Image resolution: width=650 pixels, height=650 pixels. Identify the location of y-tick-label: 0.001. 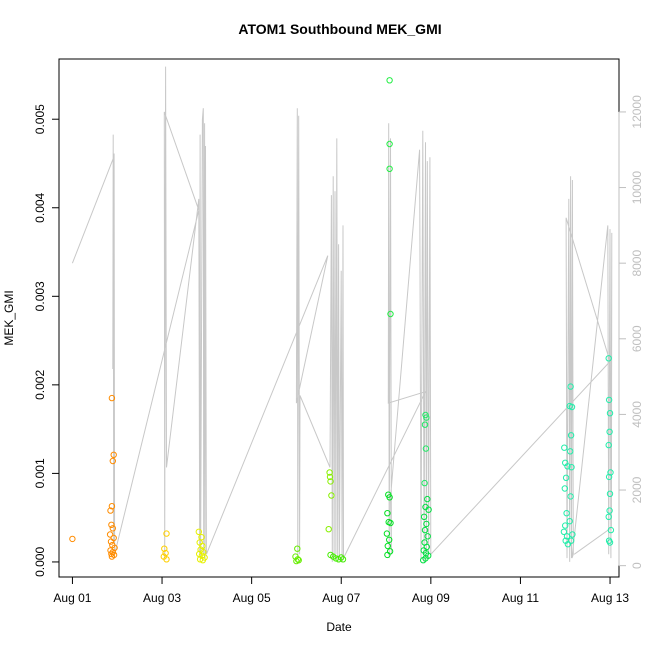
(40, 473).